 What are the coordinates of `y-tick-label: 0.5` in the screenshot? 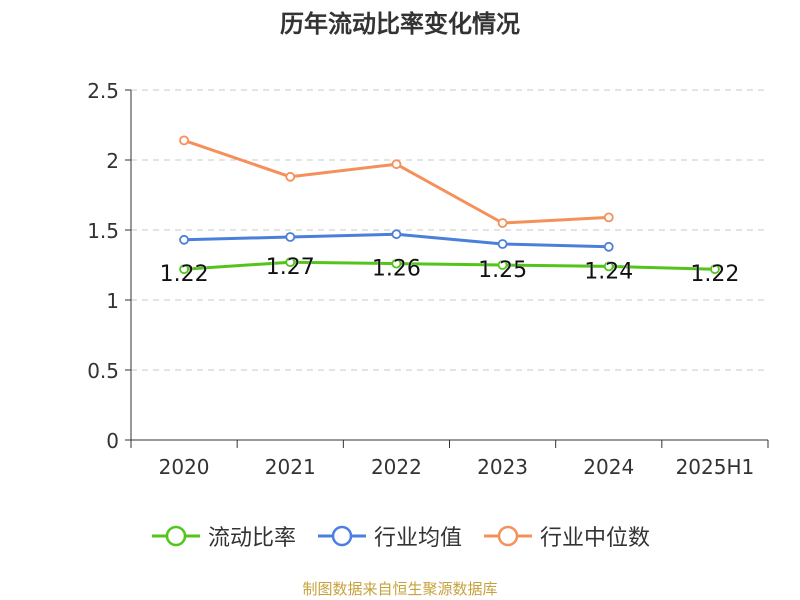 It's located at (103, 371).